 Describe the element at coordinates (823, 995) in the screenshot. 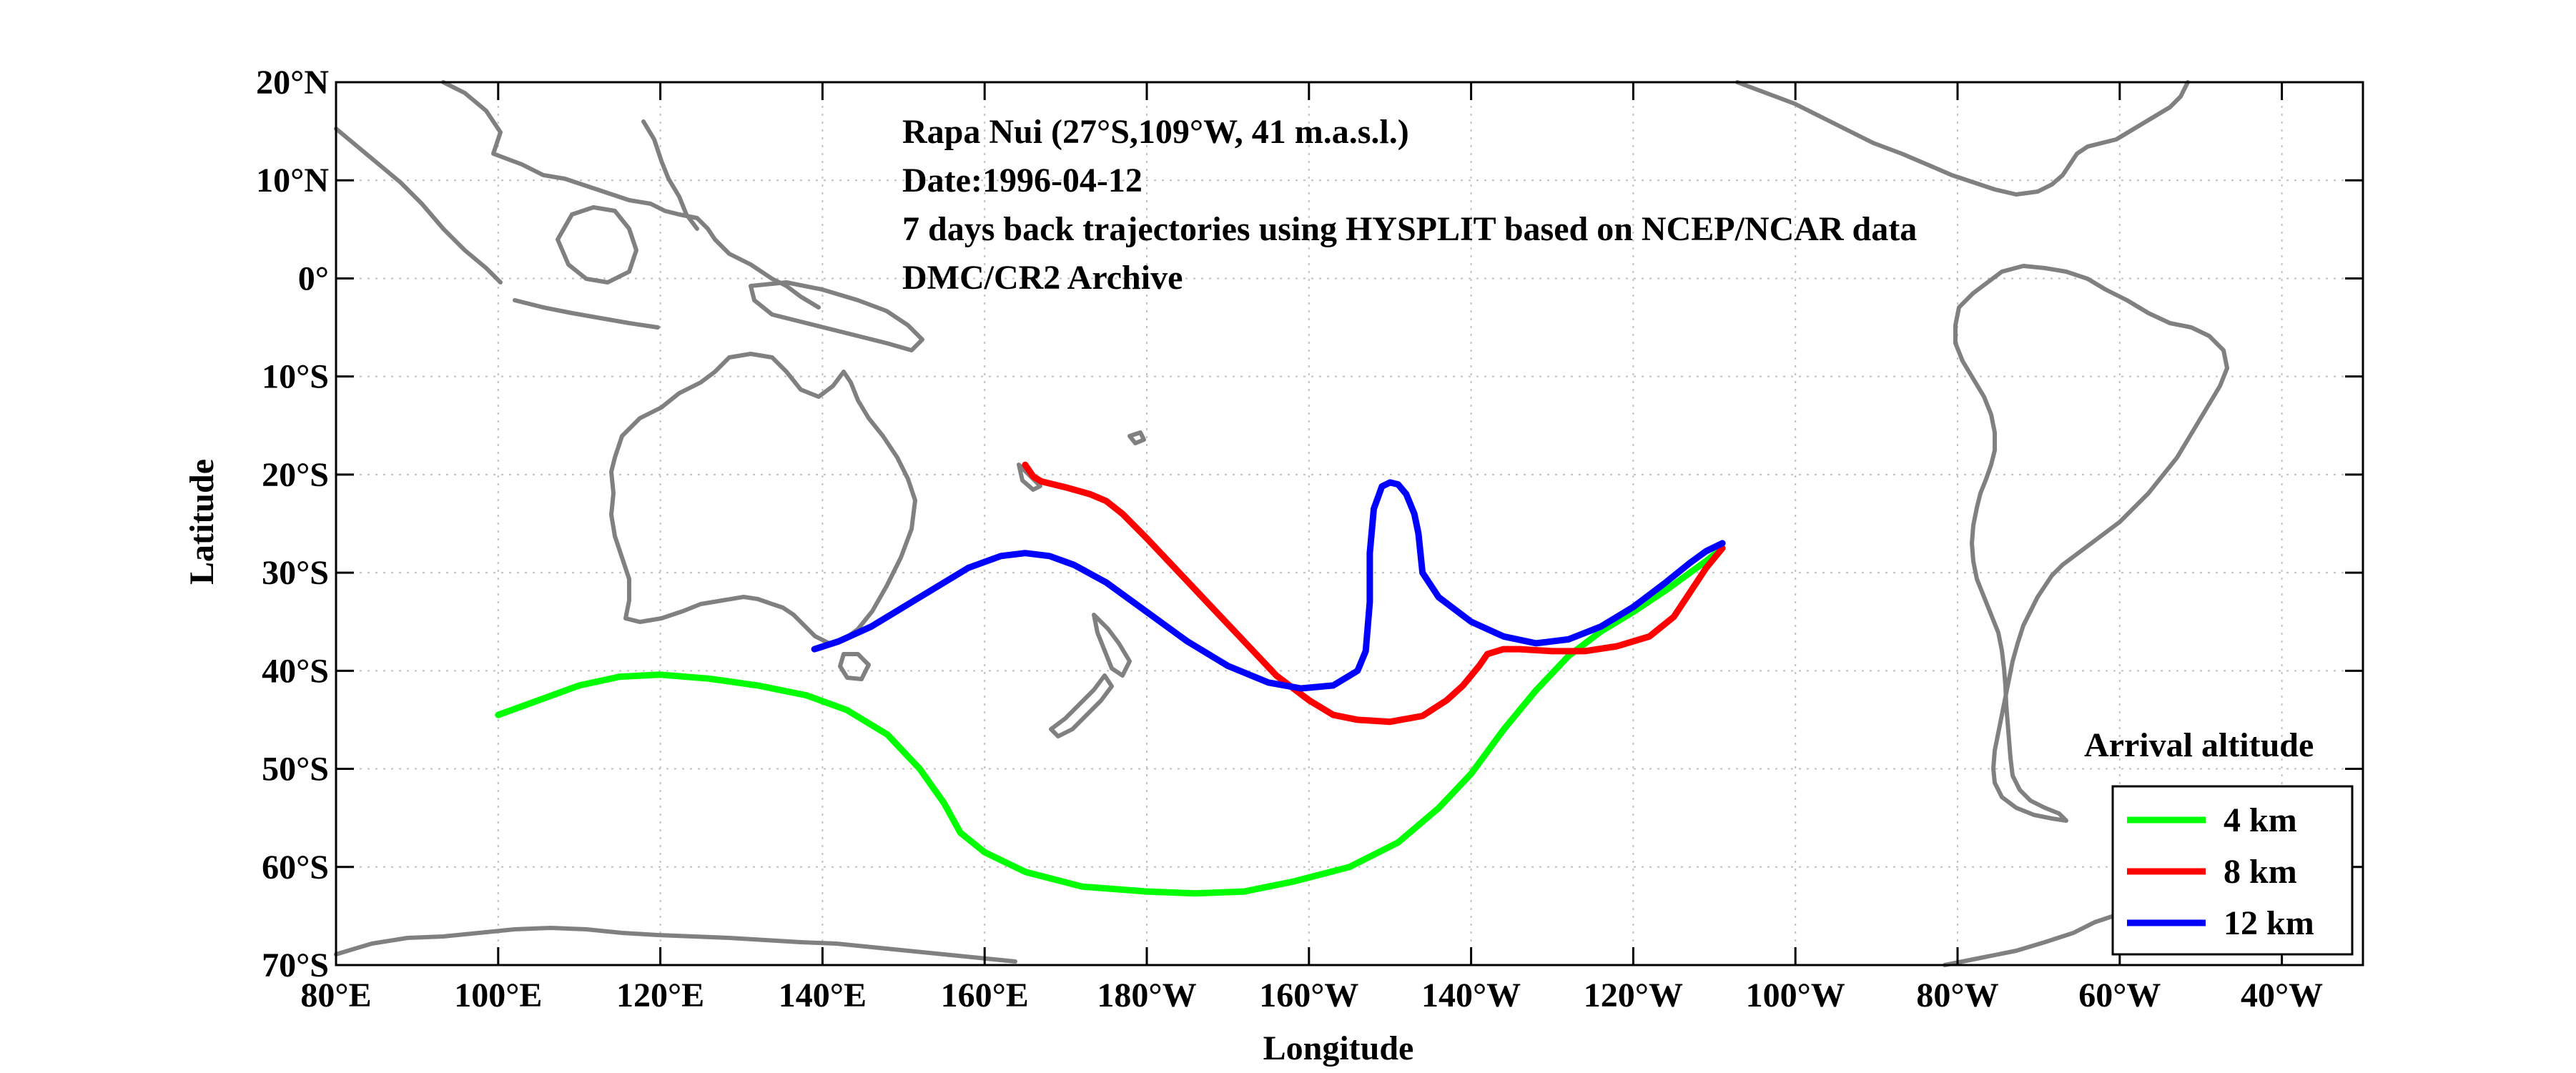

I see `x-tick-label: 140°E` at that location.